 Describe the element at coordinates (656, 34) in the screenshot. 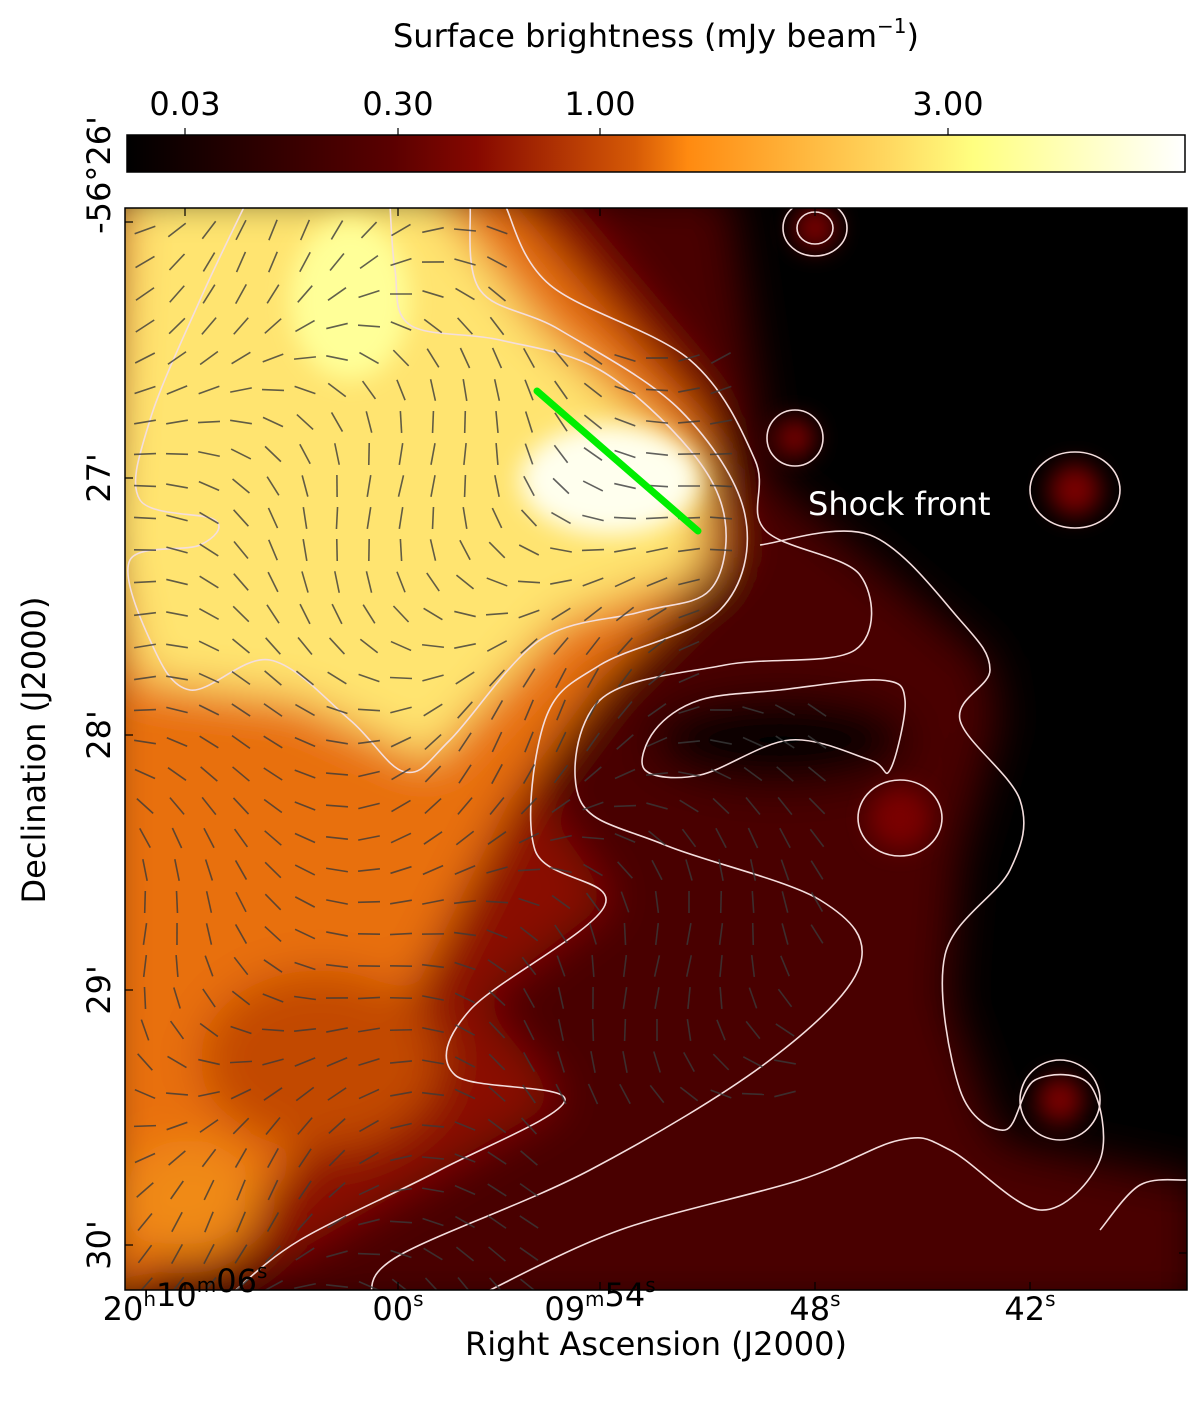

I see `colorbar-label: Surface brightness (mJy beam−1)` at that location.